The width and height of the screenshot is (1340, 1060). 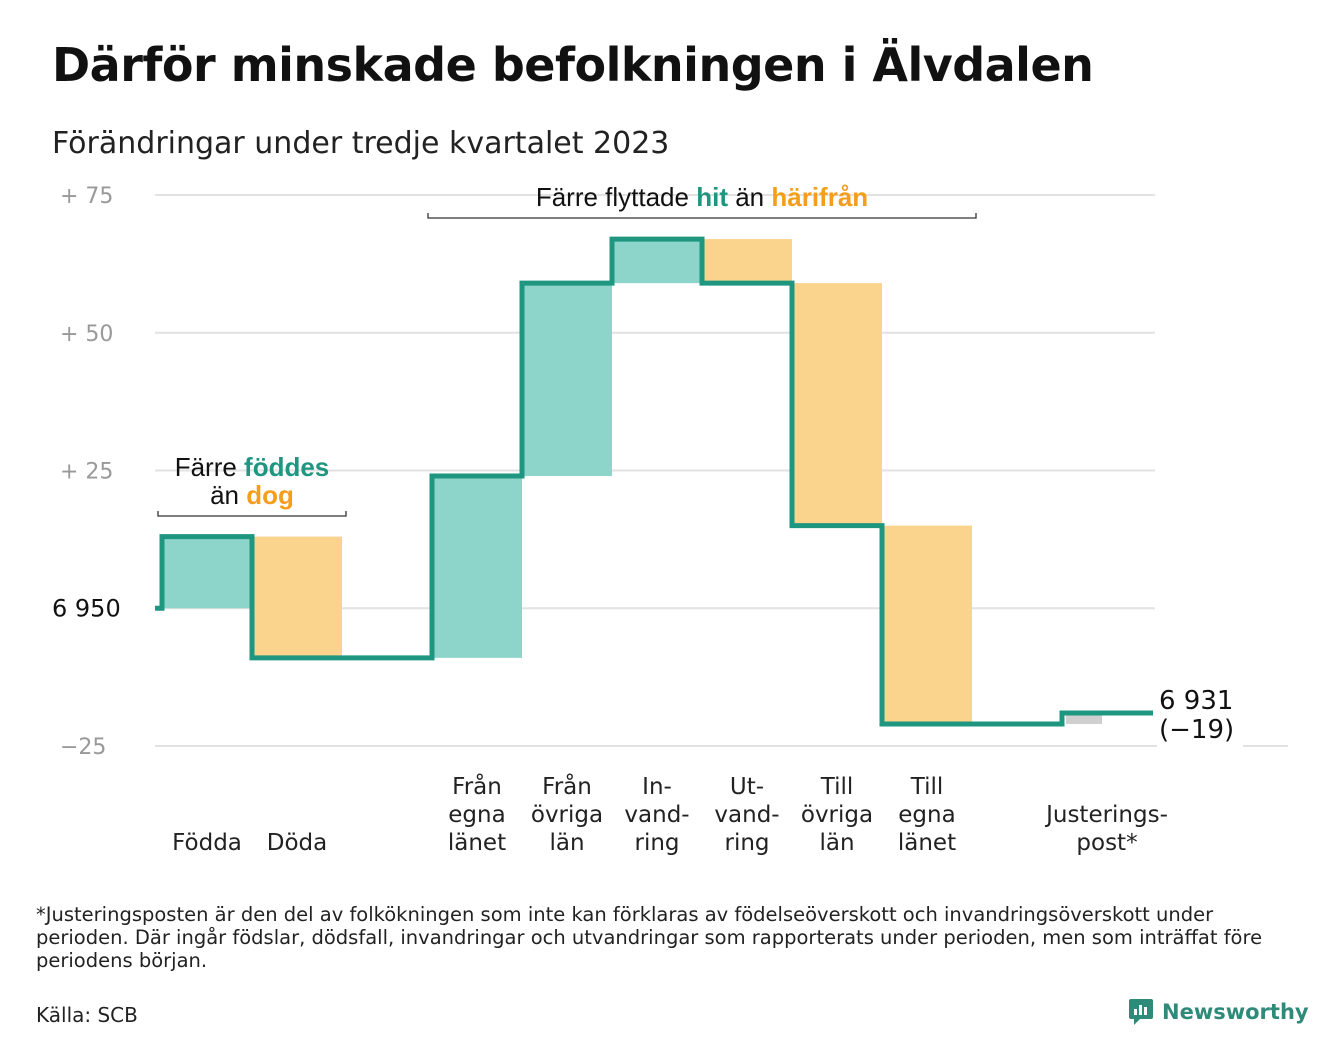 I want to click on x-category-label: In-, so click(x=657, y=787).